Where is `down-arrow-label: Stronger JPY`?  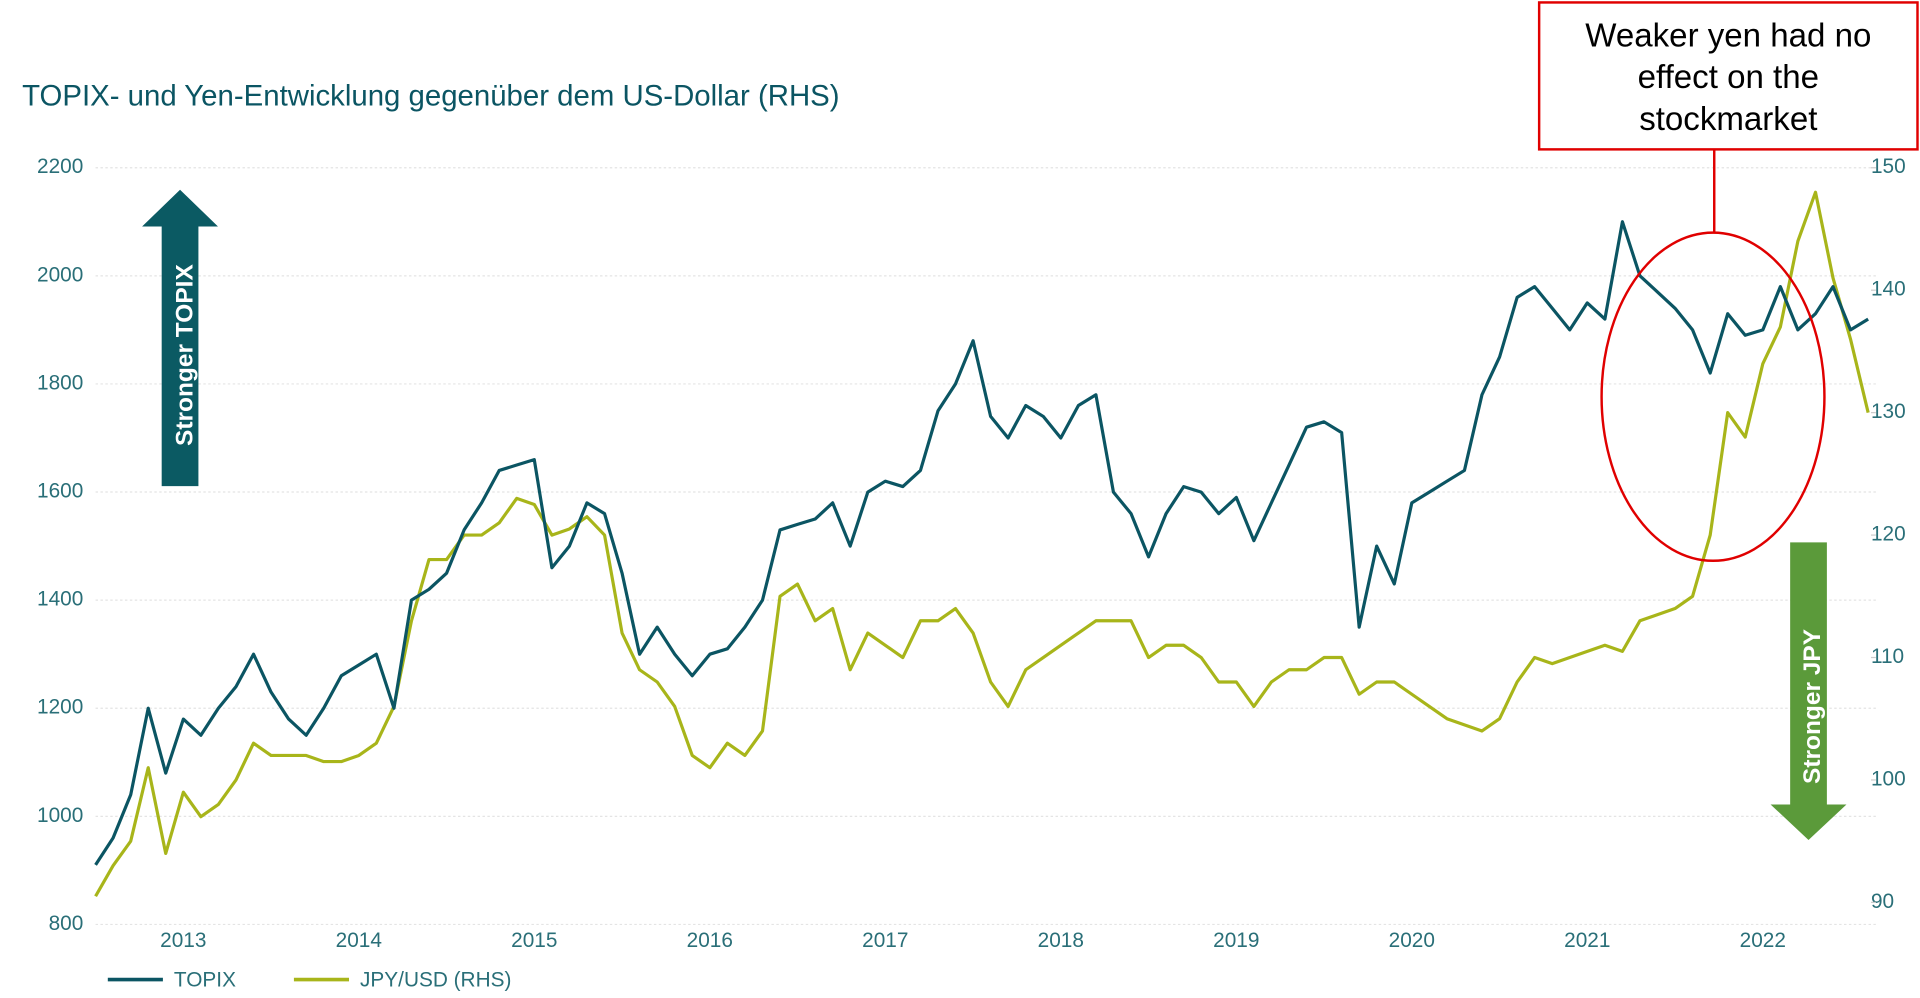
down-arrow-label: Stronger JPY is located at coordinates (1812, 706).